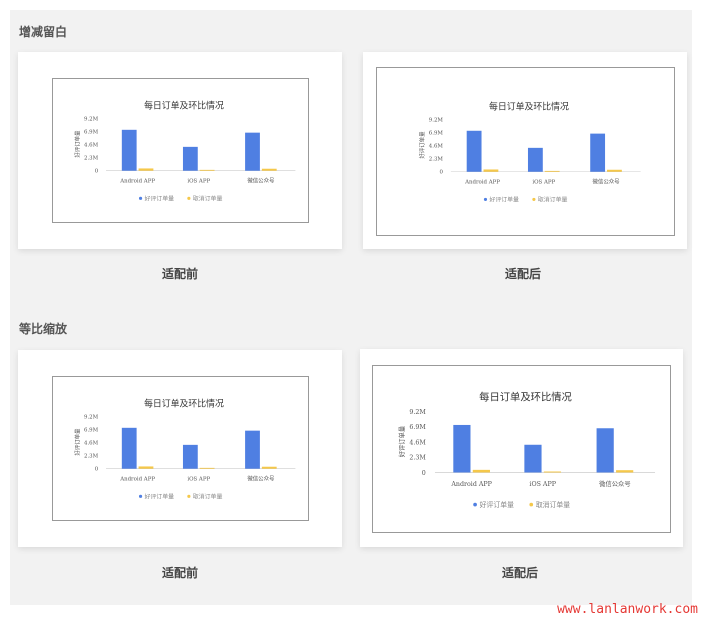 The width and height of the screenshot is (702, 618). What do you see at coordinates (43, 329) in the screenshot?
I see `section-title-scale: 等比缩放` at bounding box center [43, 329].